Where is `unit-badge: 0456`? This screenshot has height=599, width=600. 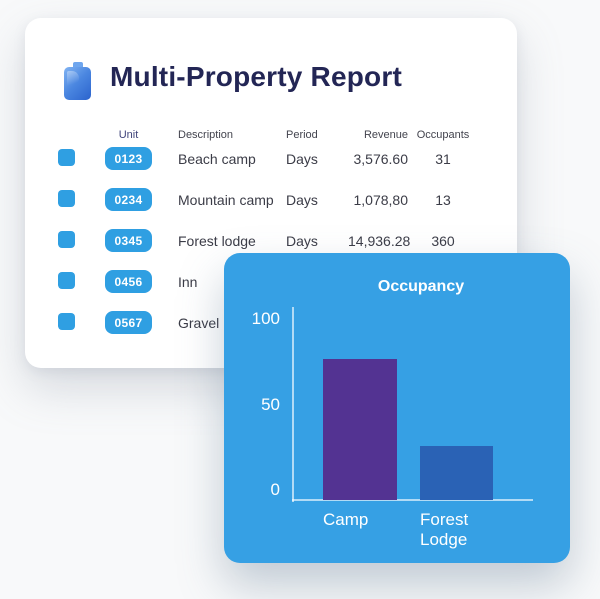
unit-badge: 0456 is located at coordinates (128, 281).